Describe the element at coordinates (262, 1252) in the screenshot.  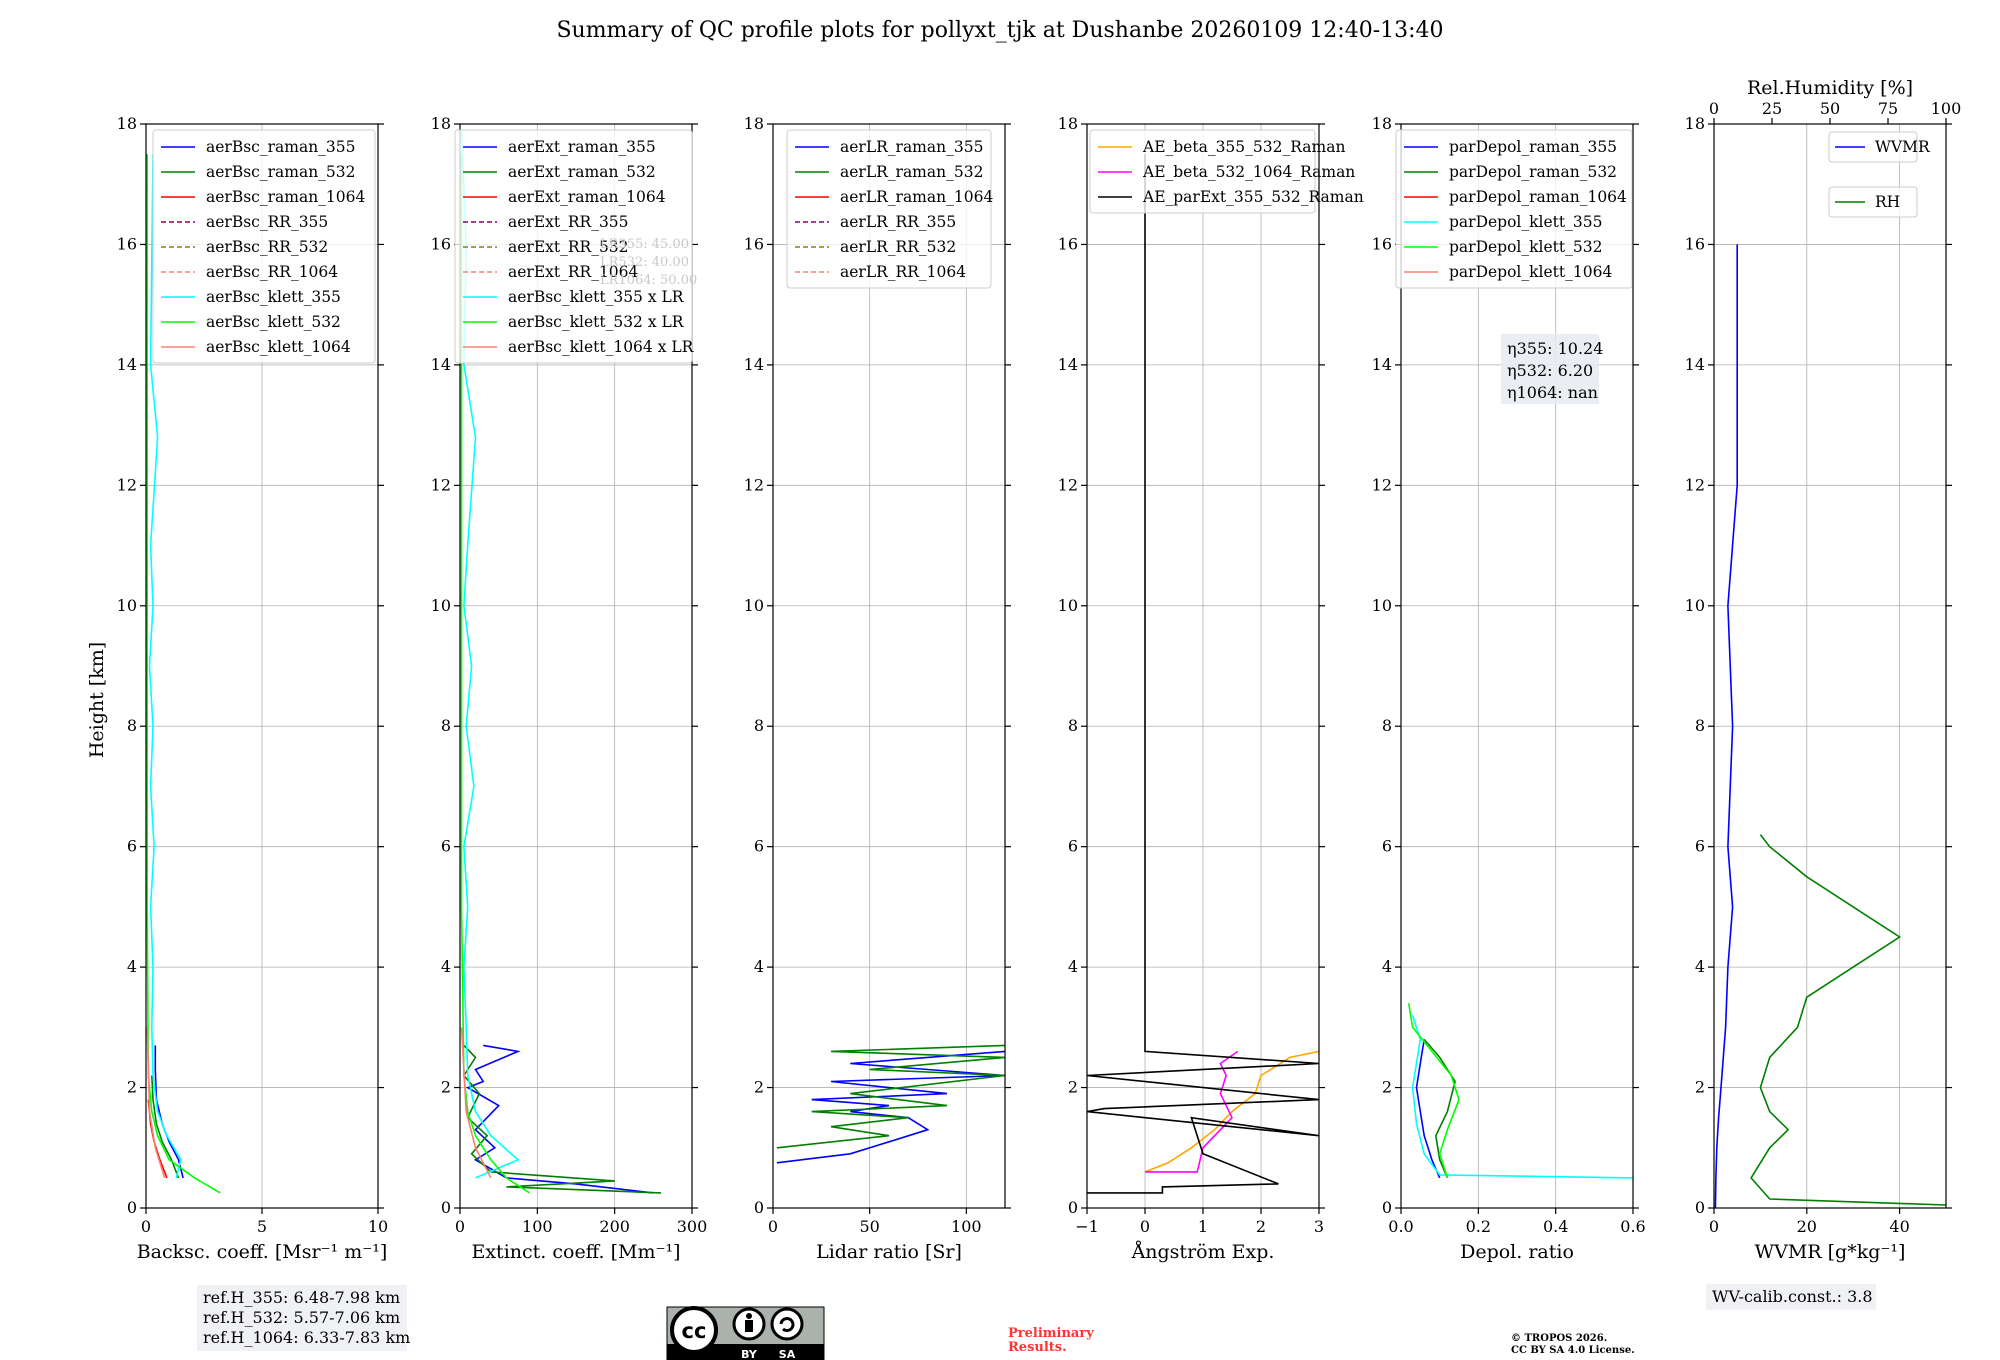
I see `x-axis-label: Backsc. coeff. [Msr⁻¹ m⁻¹]` at that location.